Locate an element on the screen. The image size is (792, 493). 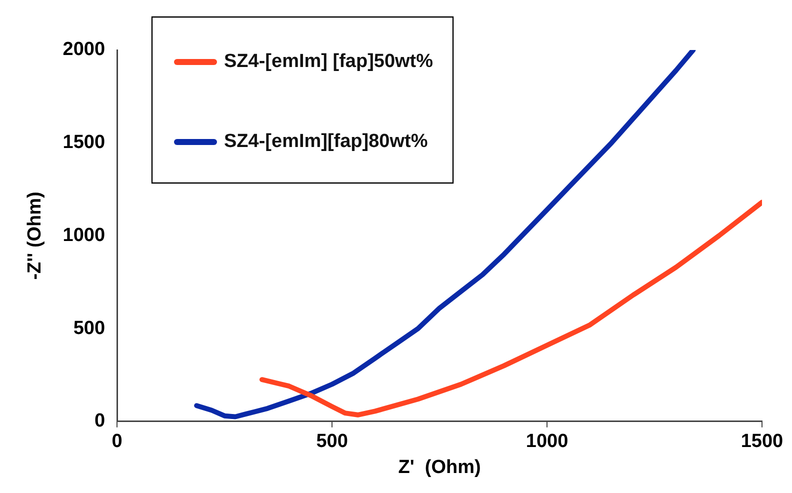
x-tick-label: 1500 is located at coordinates (762, 441).